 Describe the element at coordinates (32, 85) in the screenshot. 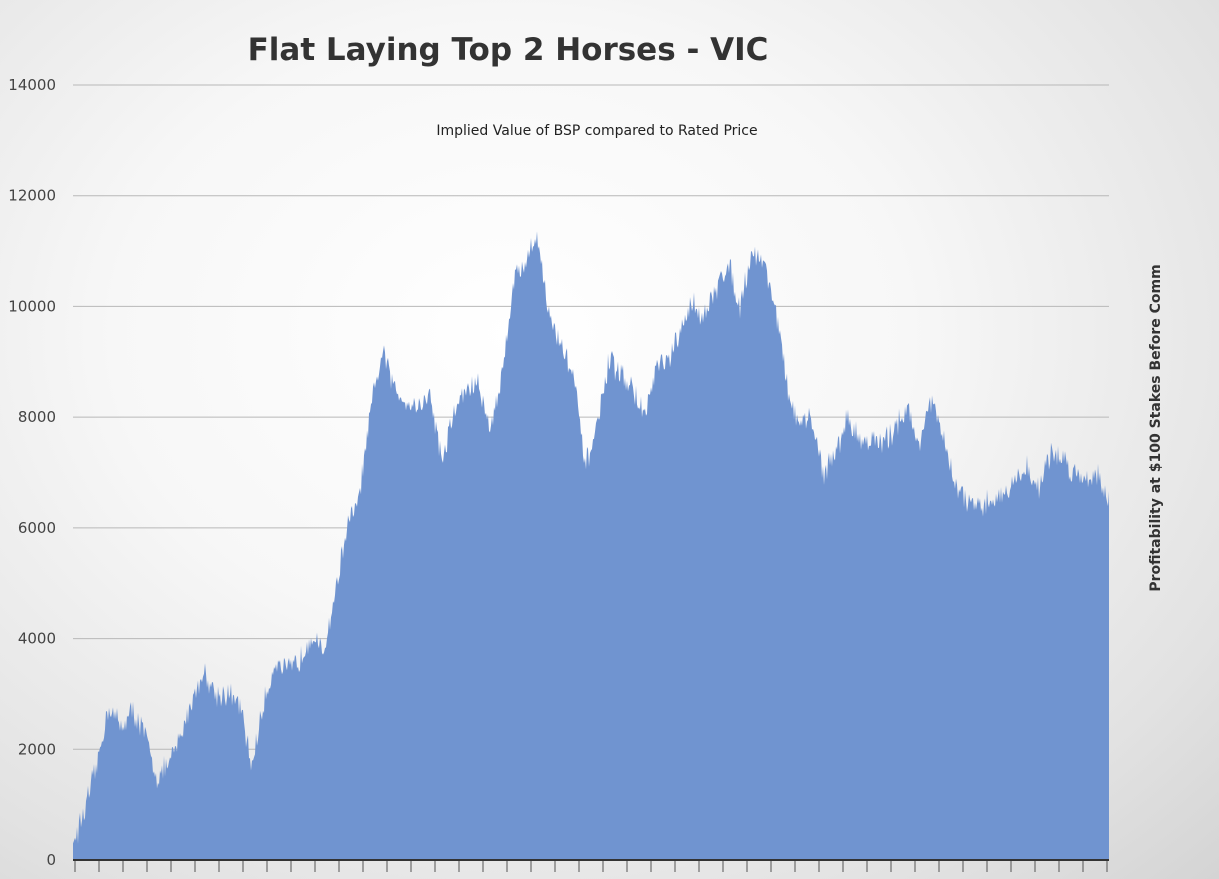

I see `y-tick-label: 14000` at that location.